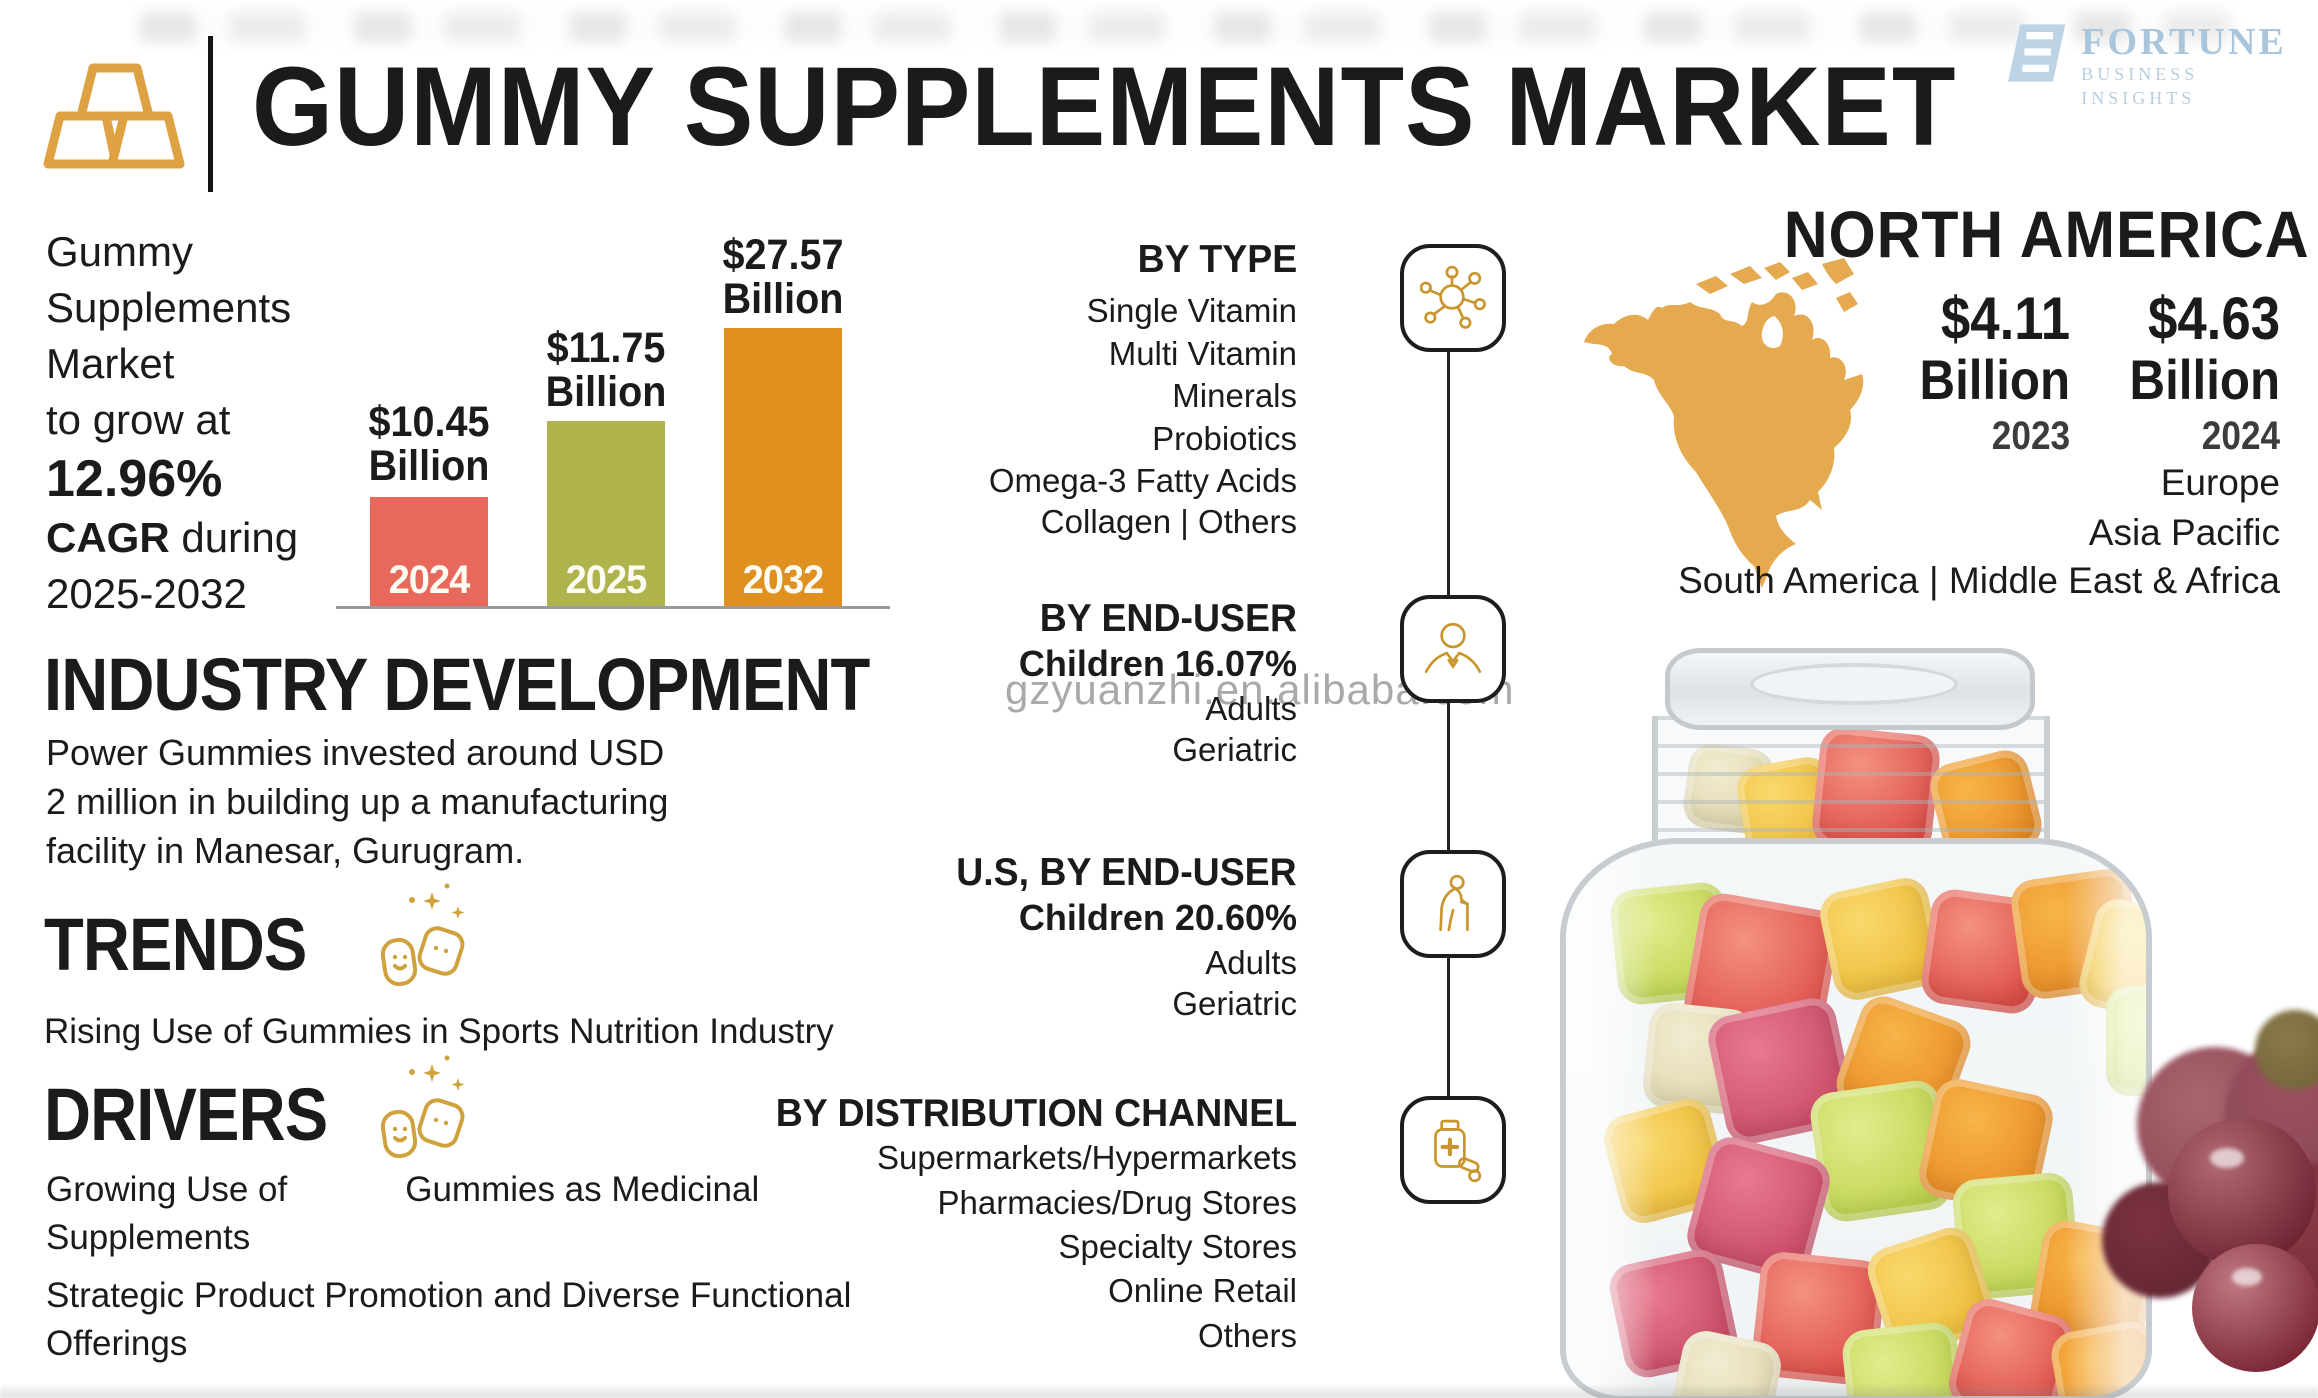 The width and height of the screenshot is (2318, 1398). What do you see at coordinates (457, 684) in the screenshot?
I see `industry-development-heading: INDUSTRY DEVELOPMENT` at bounding box center [457, 684].